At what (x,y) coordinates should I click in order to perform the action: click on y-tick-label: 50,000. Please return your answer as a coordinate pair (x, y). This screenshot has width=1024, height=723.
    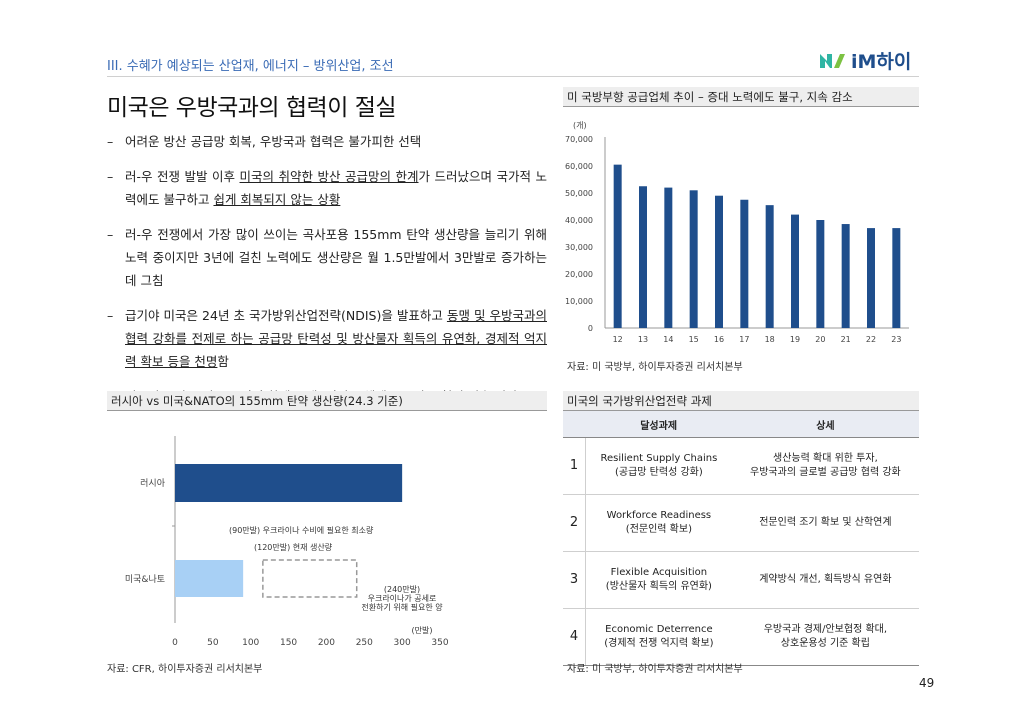
    Looking at the image, I should click on (579, 193).